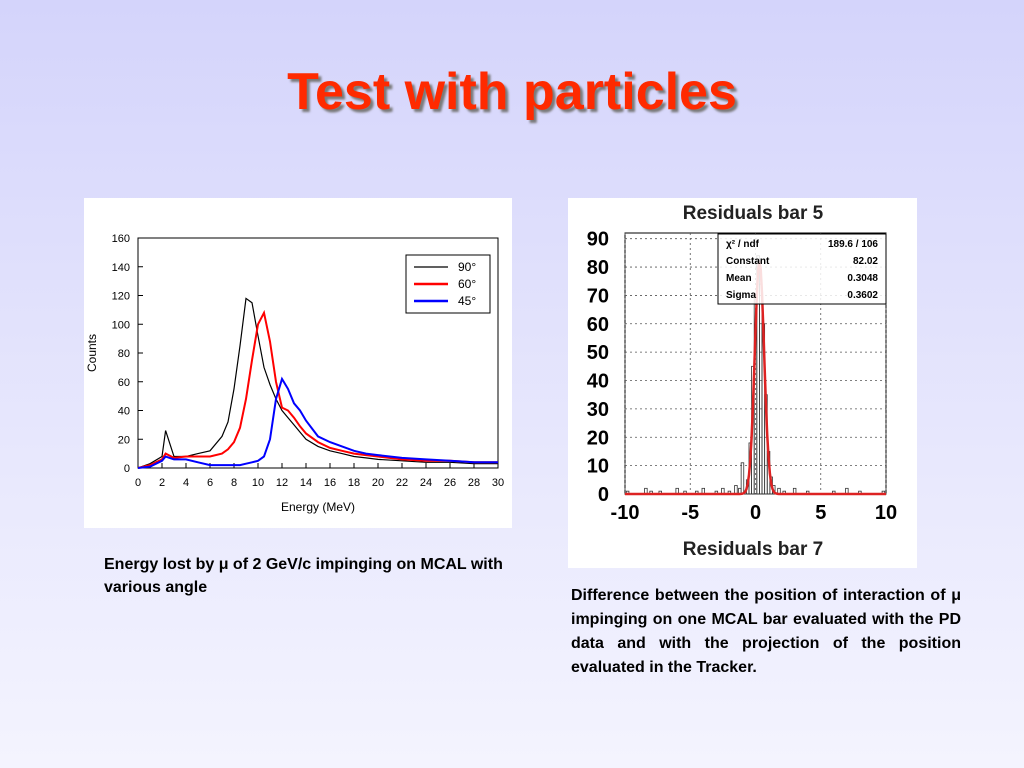  Describe the element at coordinates (753, 213) in the screenshot. I see `chart-title: Residuals bar 5` at that location.